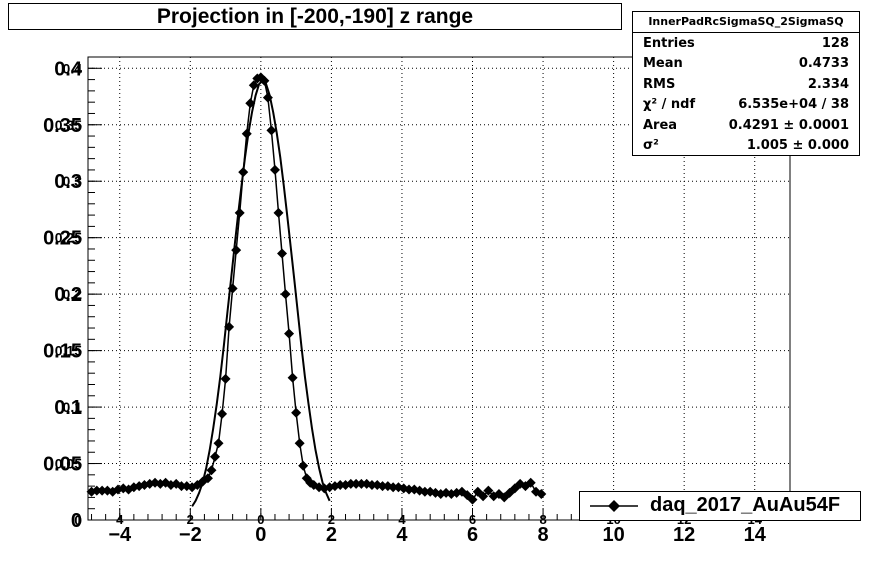 The height and width of the screenshot is (578, 878). I want to click on x-tick-label: 8, so click(543, 535).